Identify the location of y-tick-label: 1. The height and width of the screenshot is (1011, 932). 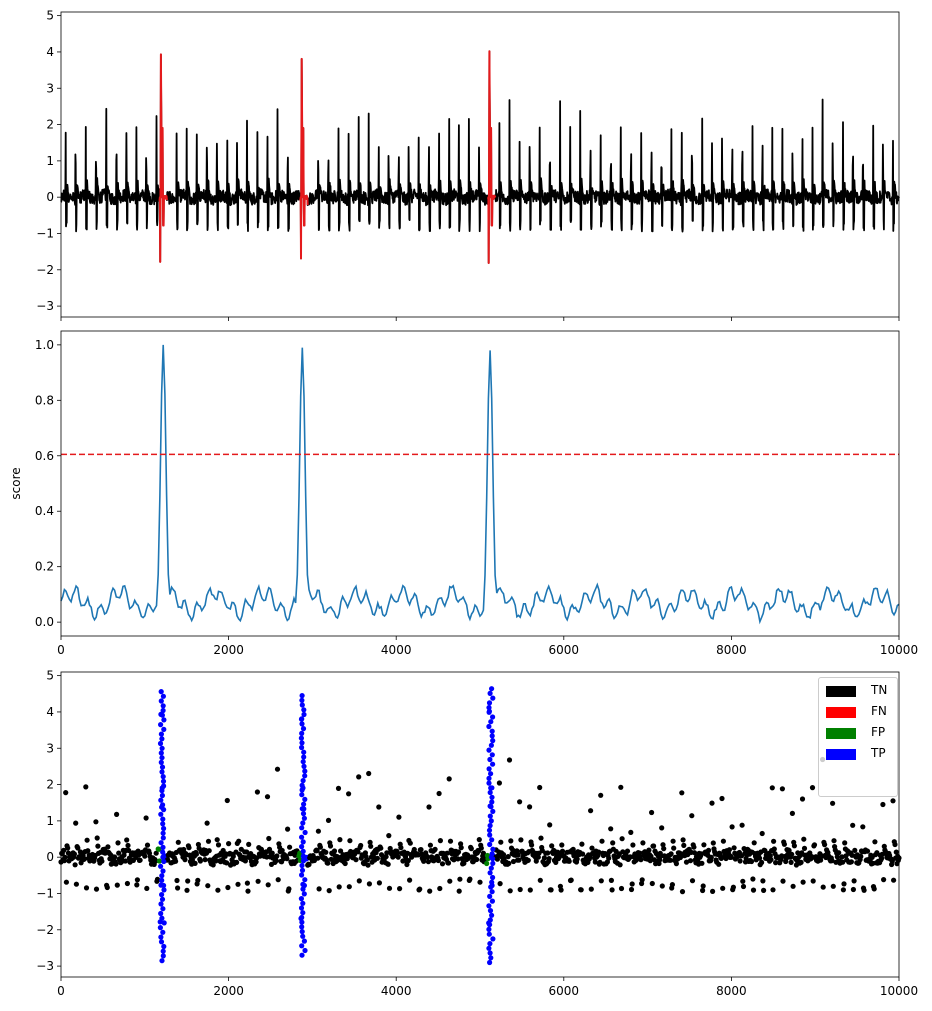
(50, 821).